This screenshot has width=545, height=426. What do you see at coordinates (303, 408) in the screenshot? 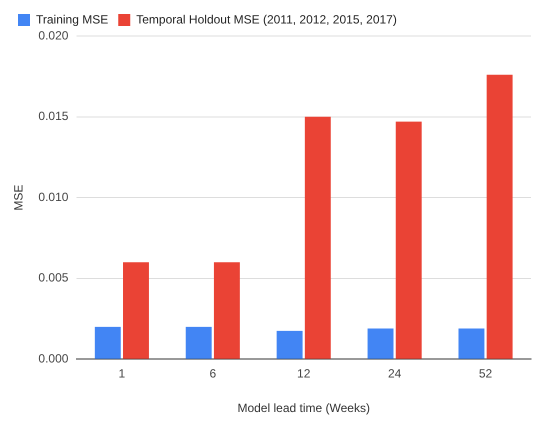
I see `x-axis-title: Model lead time (Weeks)` at bounding box center [303, 408].